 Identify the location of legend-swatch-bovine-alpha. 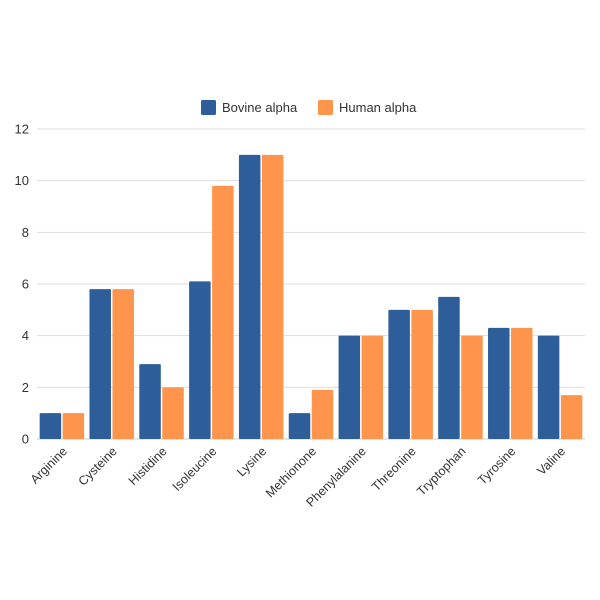
(208, 107).